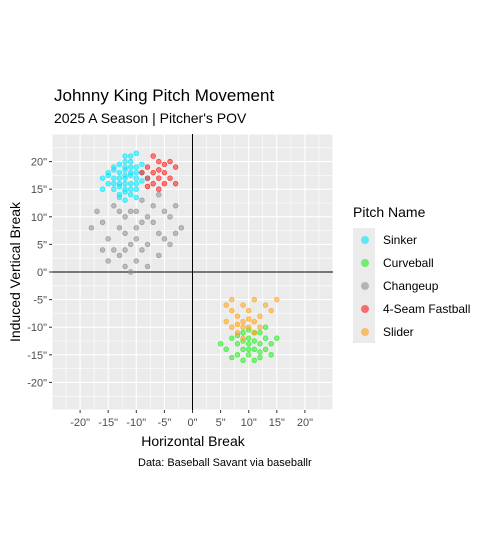 Image resolution: width=490 pixels, height=556 pixels. Describe the element at coordinates (191, 419) in the screenshot. I see `x-axis-ticks: -20" -15" -10" -5" 0" 5" 10" 15" 20"` at that location.